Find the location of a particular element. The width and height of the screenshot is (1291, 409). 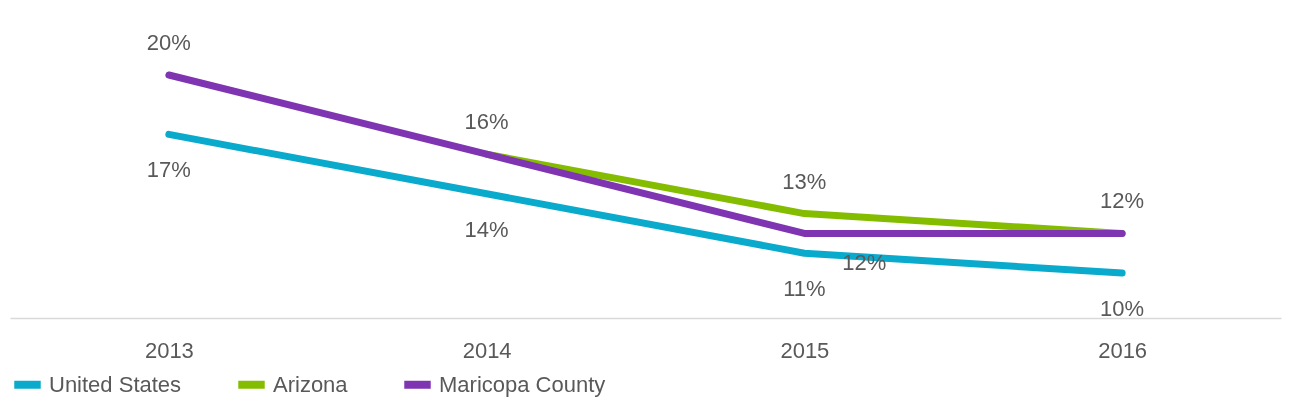

data-label: 20% is located at coordinates (168, 42).